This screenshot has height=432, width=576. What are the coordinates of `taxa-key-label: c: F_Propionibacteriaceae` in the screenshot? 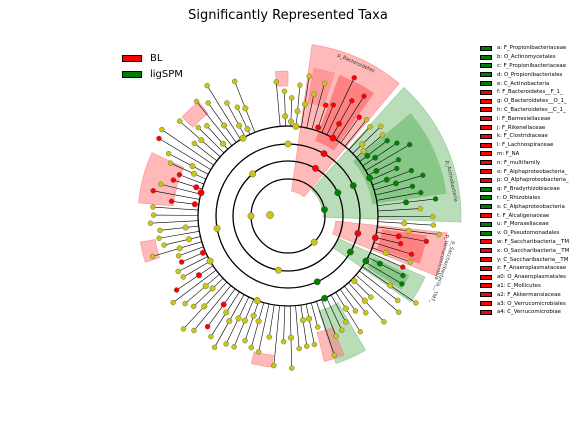 It's located at (532, 65).